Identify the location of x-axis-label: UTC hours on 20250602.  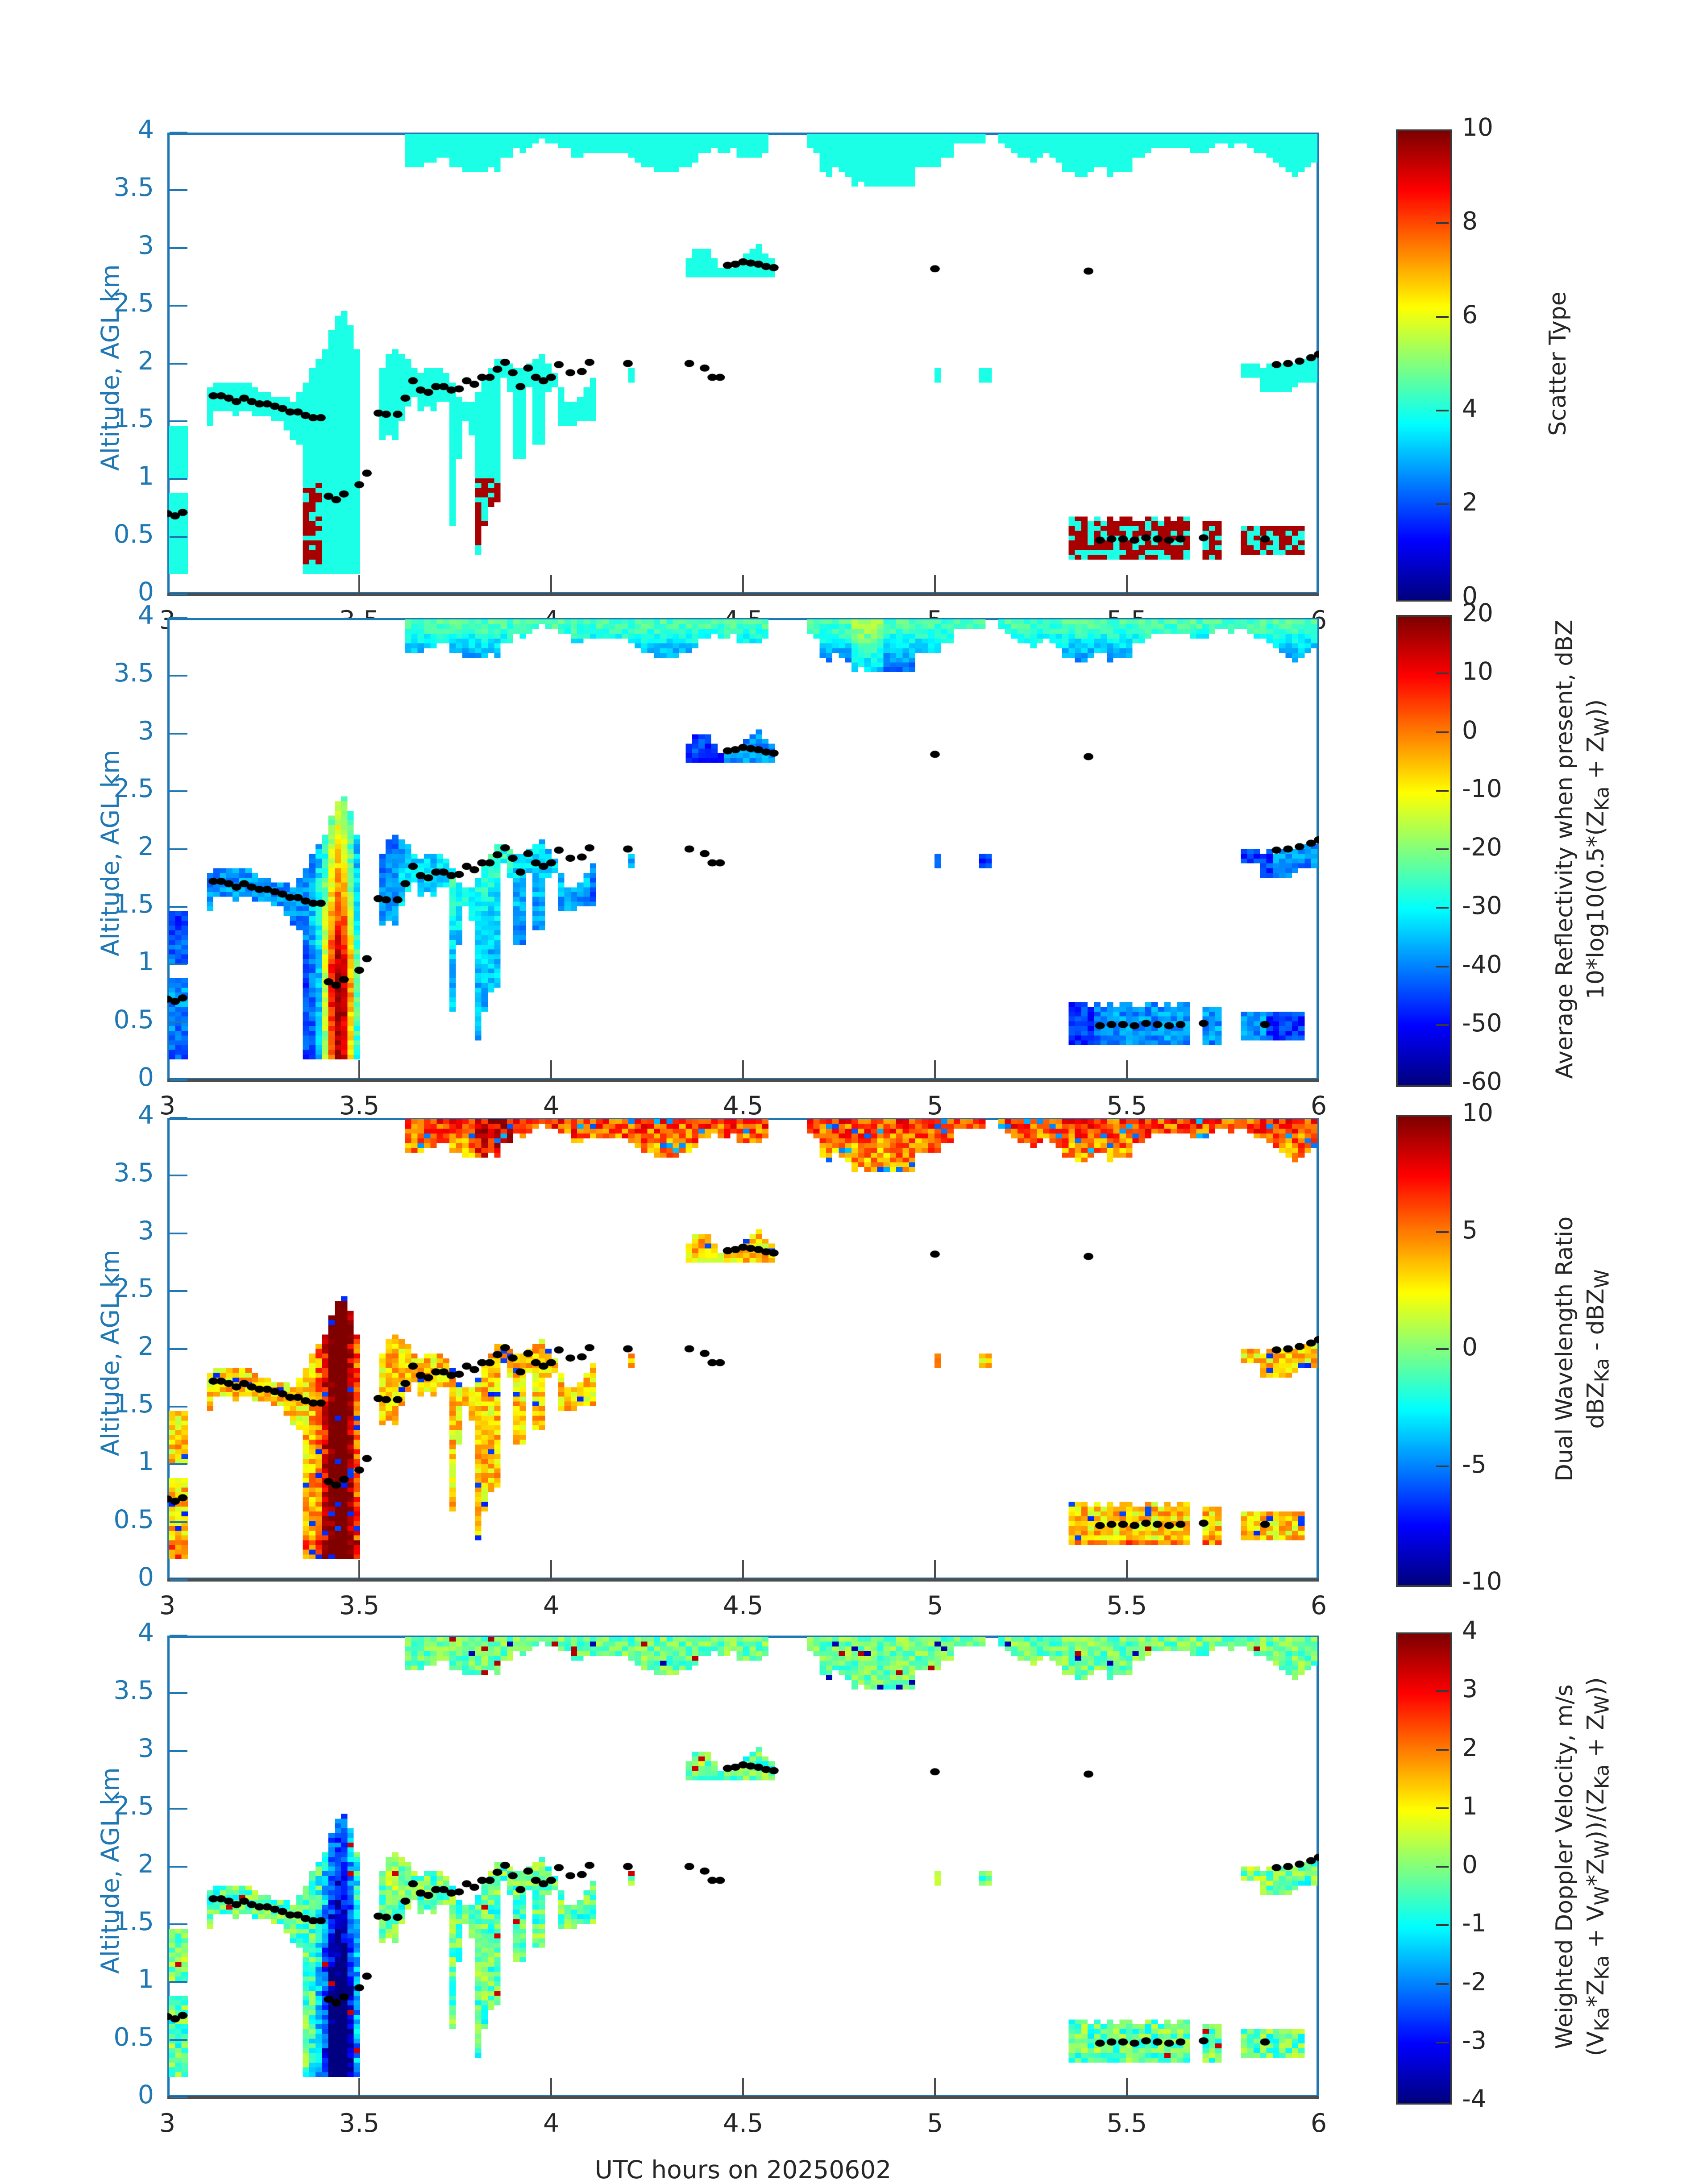
(743, 2169).